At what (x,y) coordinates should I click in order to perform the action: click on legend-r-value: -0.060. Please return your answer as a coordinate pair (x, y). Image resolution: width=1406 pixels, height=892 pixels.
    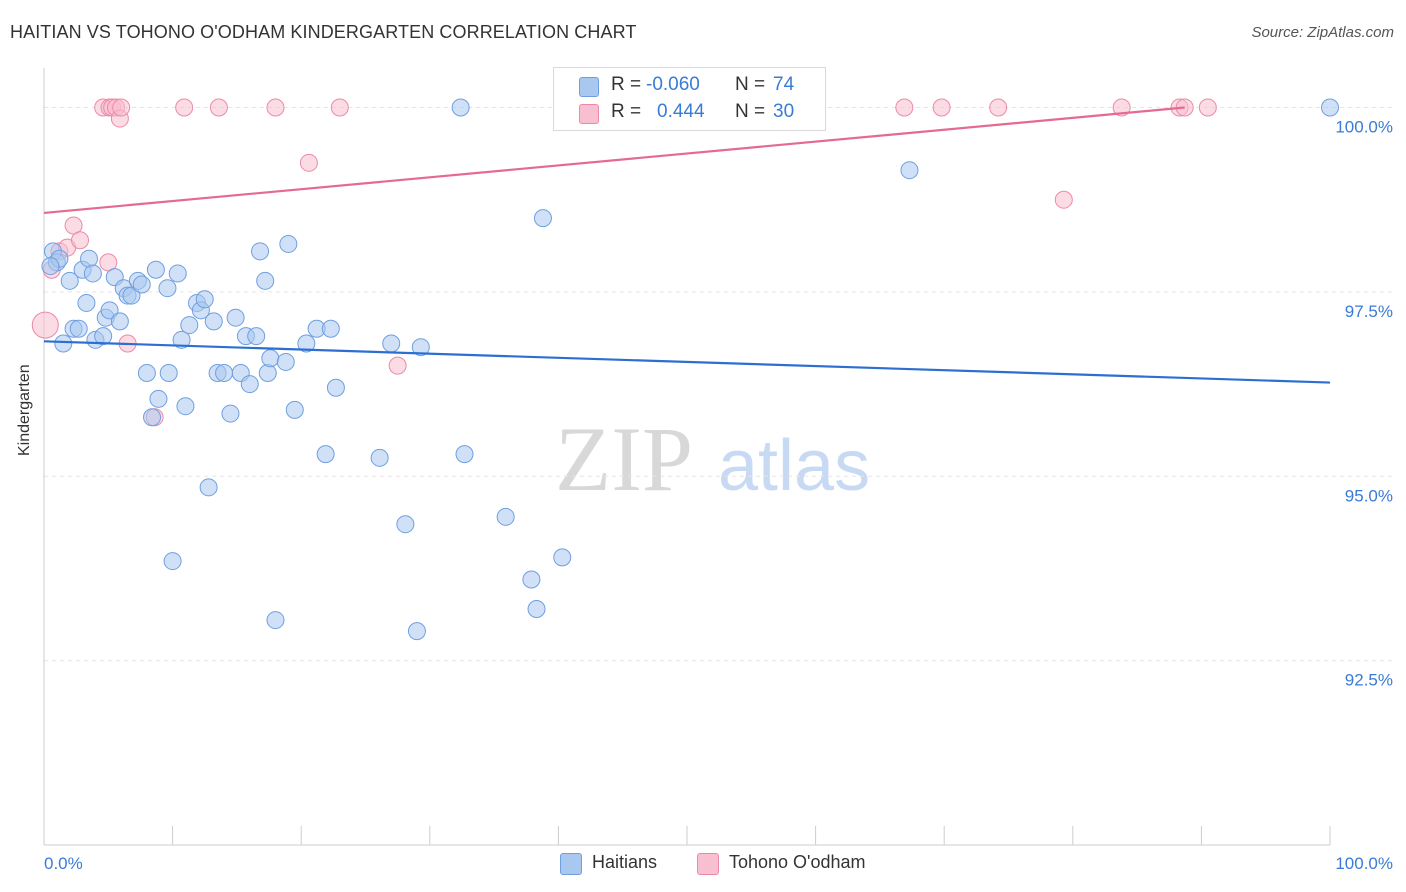
    Looking at the image, I should click on (673, 84).